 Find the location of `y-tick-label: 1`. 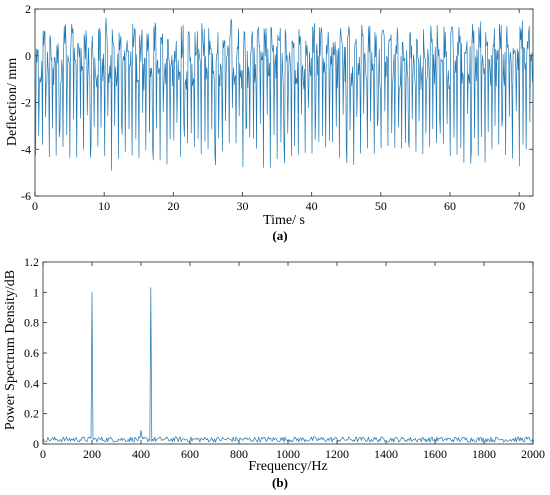

y-tick-label: 1 is located at coordinates (36, 292).